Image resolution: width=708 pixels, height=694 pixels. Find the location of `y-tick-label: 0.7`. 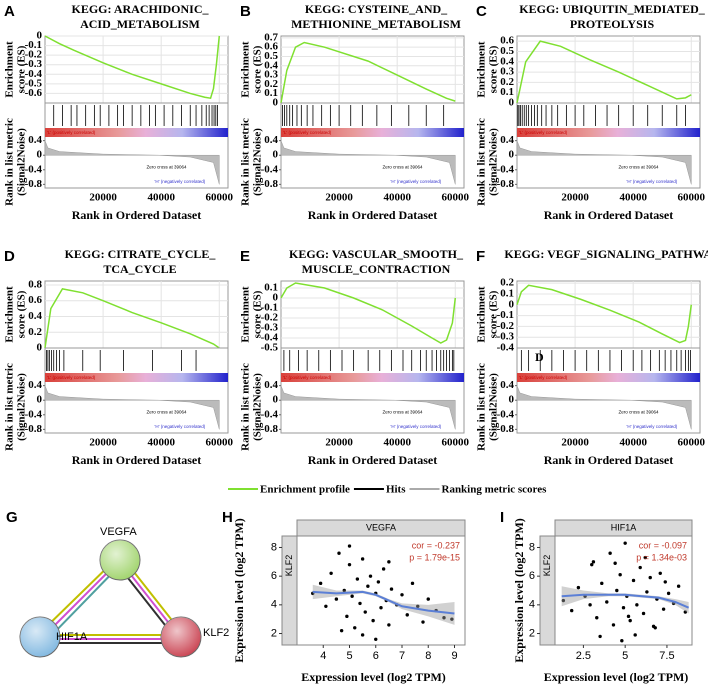

y-tick-label: 0.7 is located at coordinates (271, 37).